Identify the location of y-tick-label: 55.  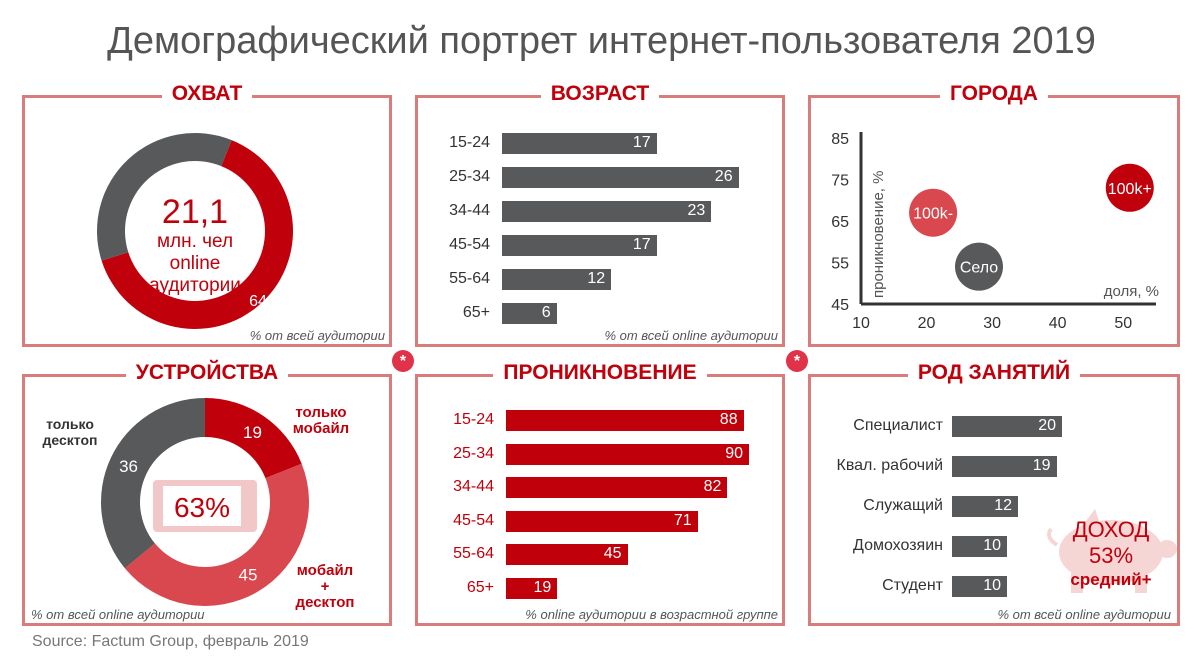
(840, 264).